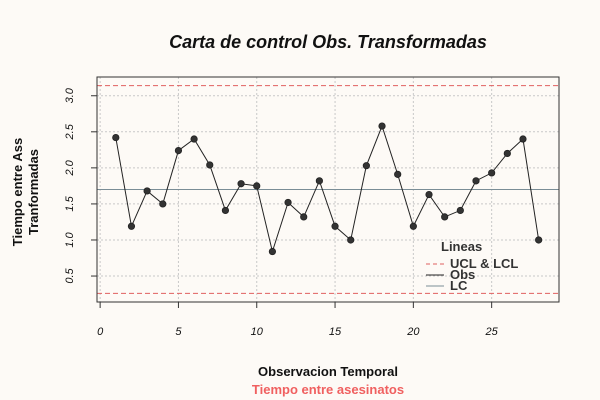 This screenshot has height=400, width=600. I want to click on x-tick-label: 5, so click(178, 332).